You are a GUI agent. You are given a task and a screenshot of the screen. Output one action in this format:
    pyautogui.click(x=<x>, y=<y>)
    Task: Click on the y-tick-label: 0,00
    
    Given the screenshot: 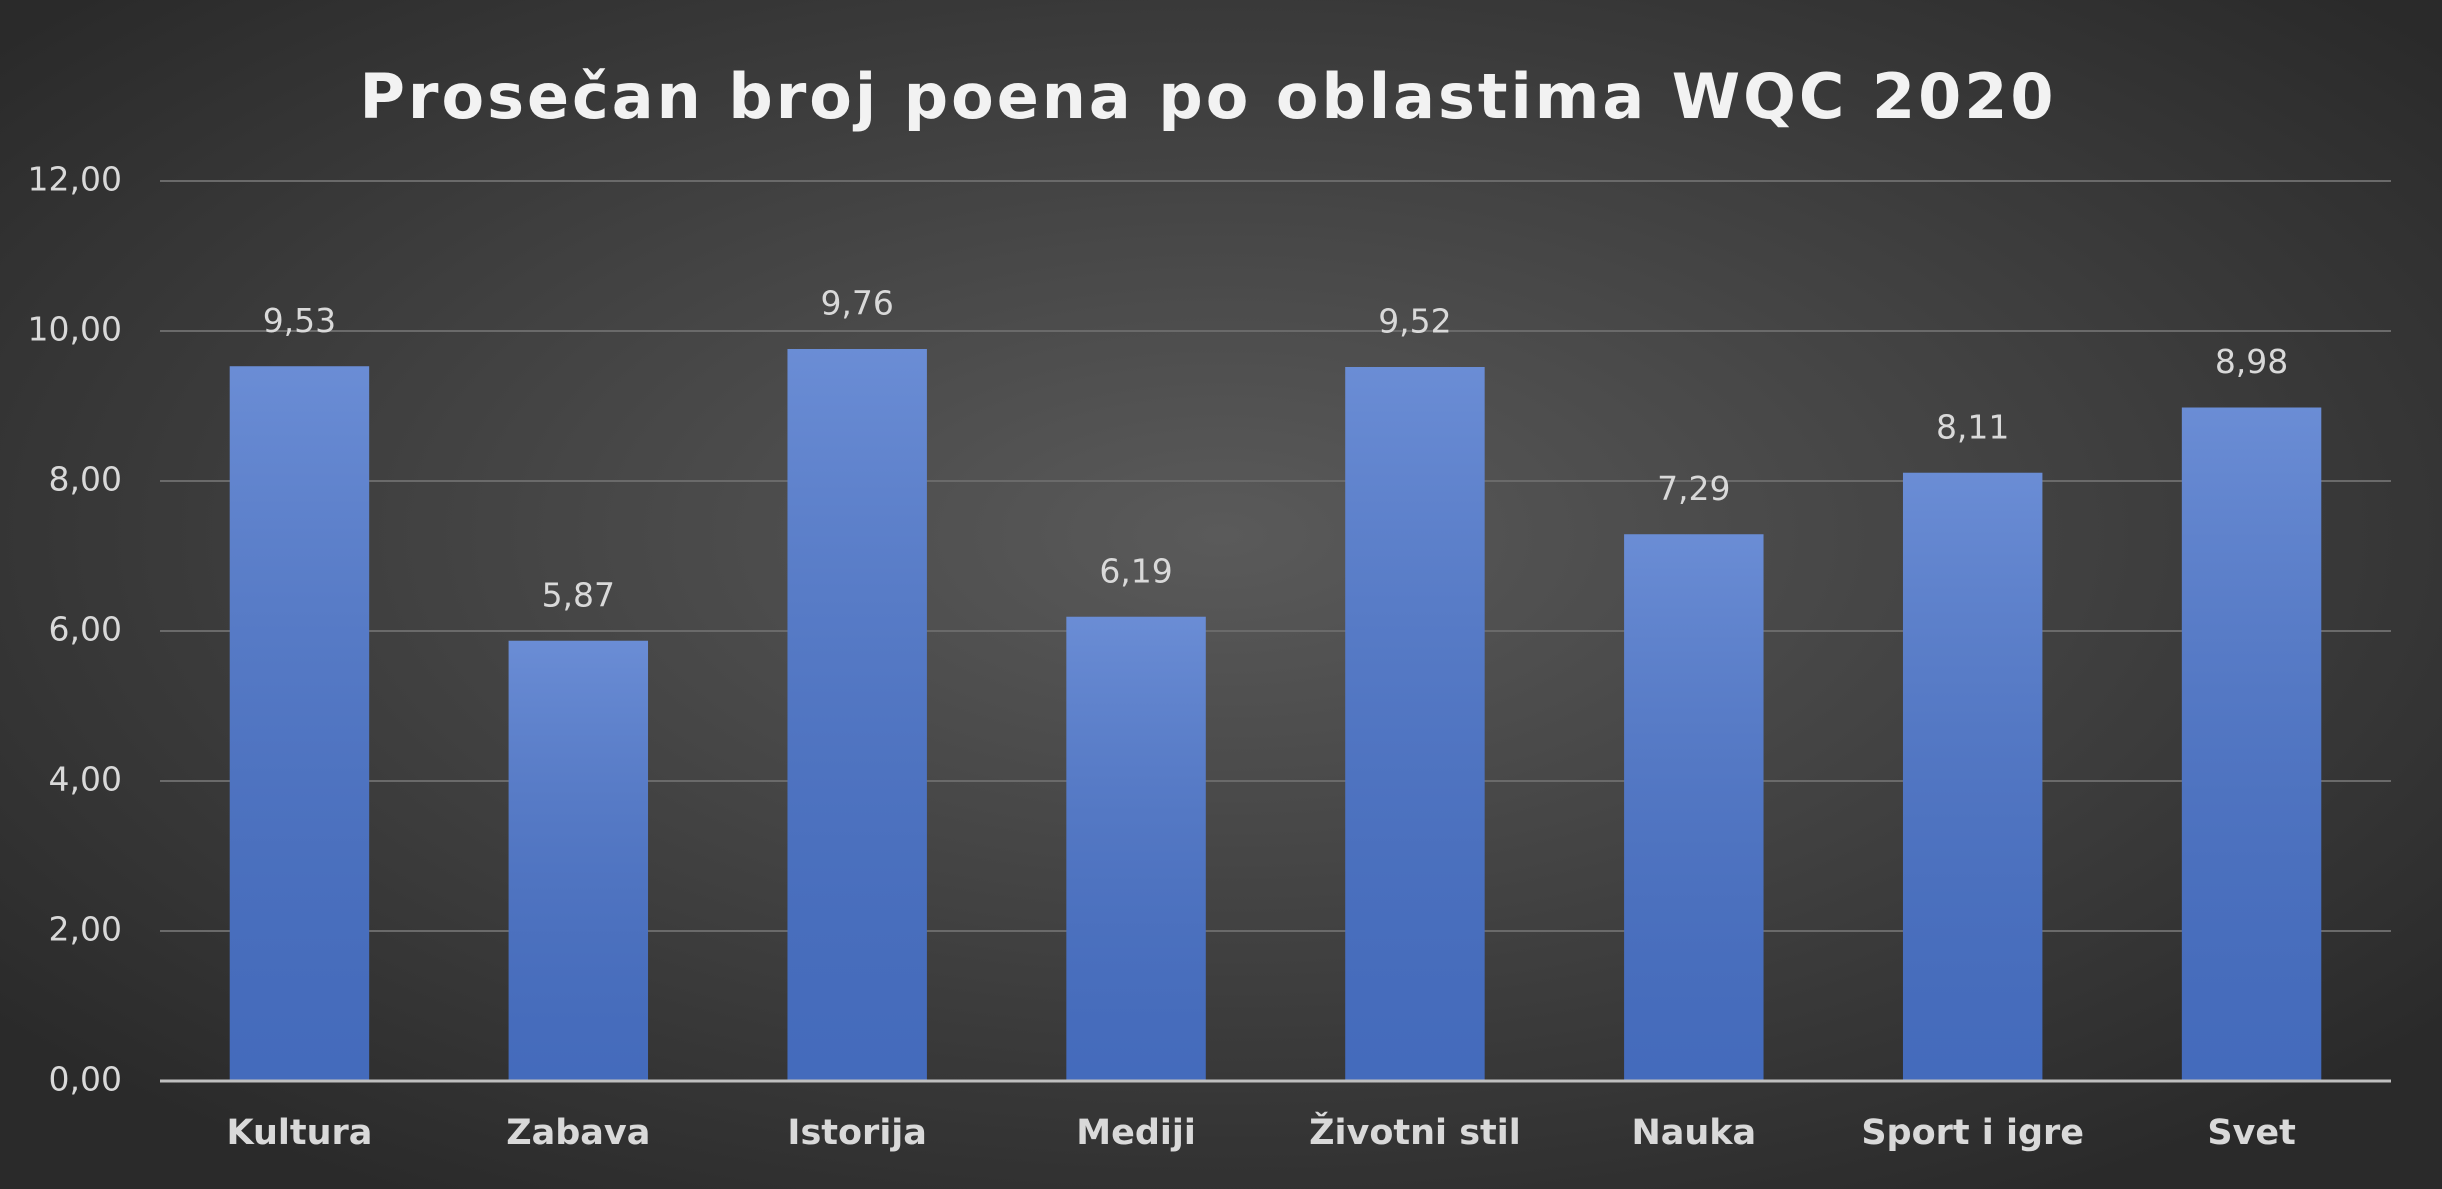 What is the action you would take?
    pyautogui.click(x=85, y=1079)
    